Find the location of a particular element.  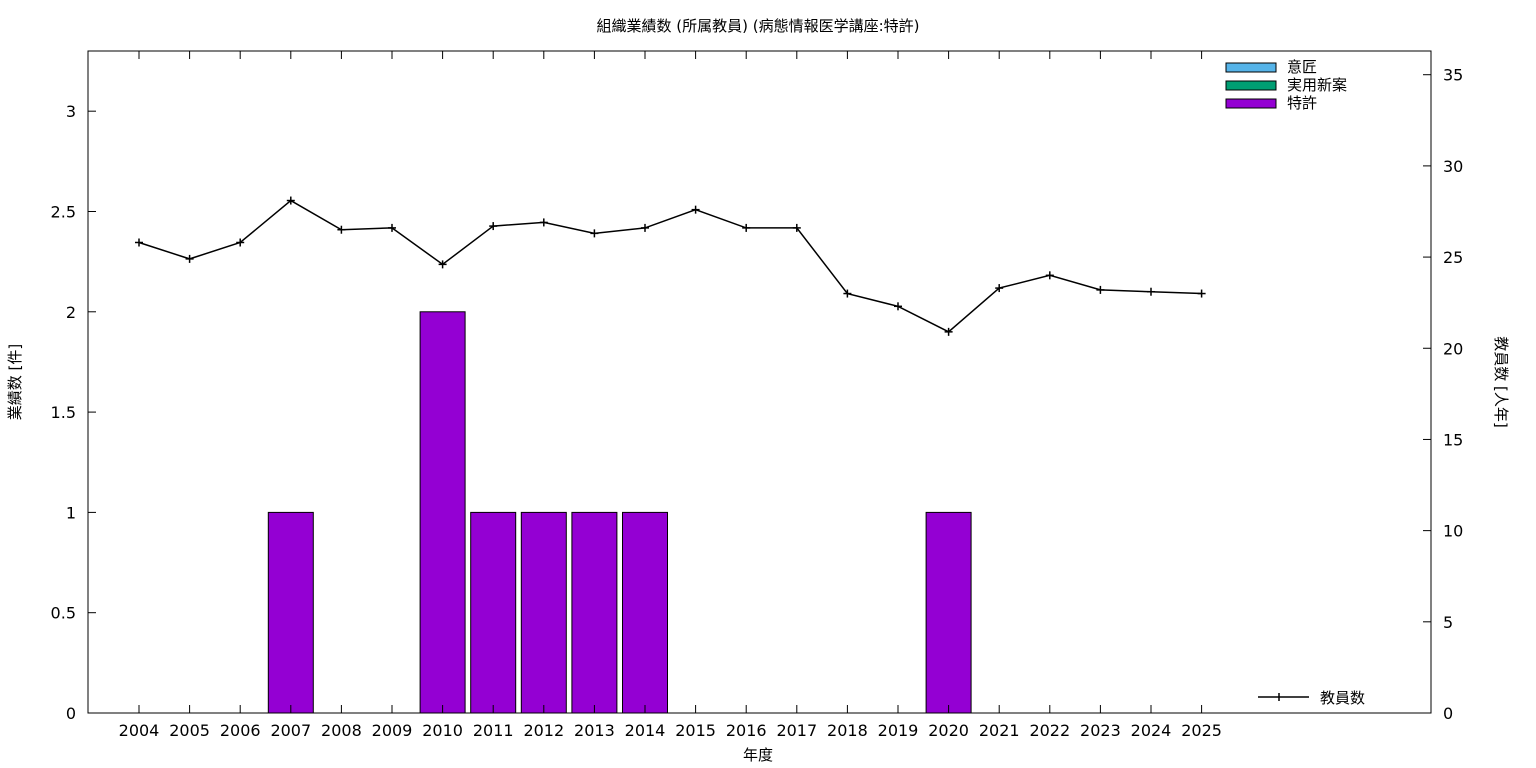

y2-tick-label: 20 is located at coordinates (1453, 348).